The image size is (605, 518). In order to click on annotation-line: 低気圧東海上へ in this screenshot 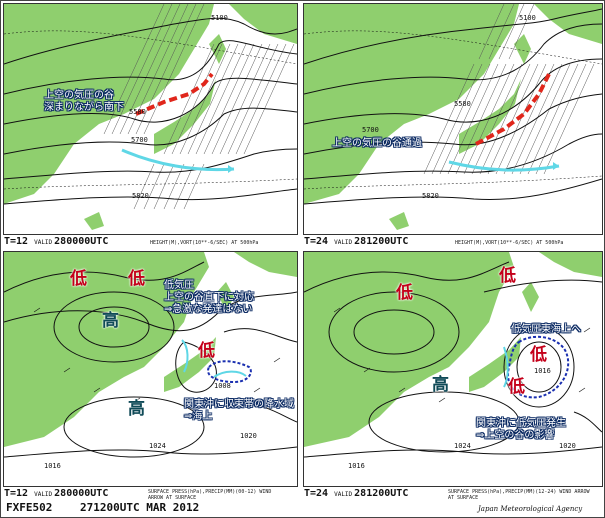, I will do `click(546, 329)`.